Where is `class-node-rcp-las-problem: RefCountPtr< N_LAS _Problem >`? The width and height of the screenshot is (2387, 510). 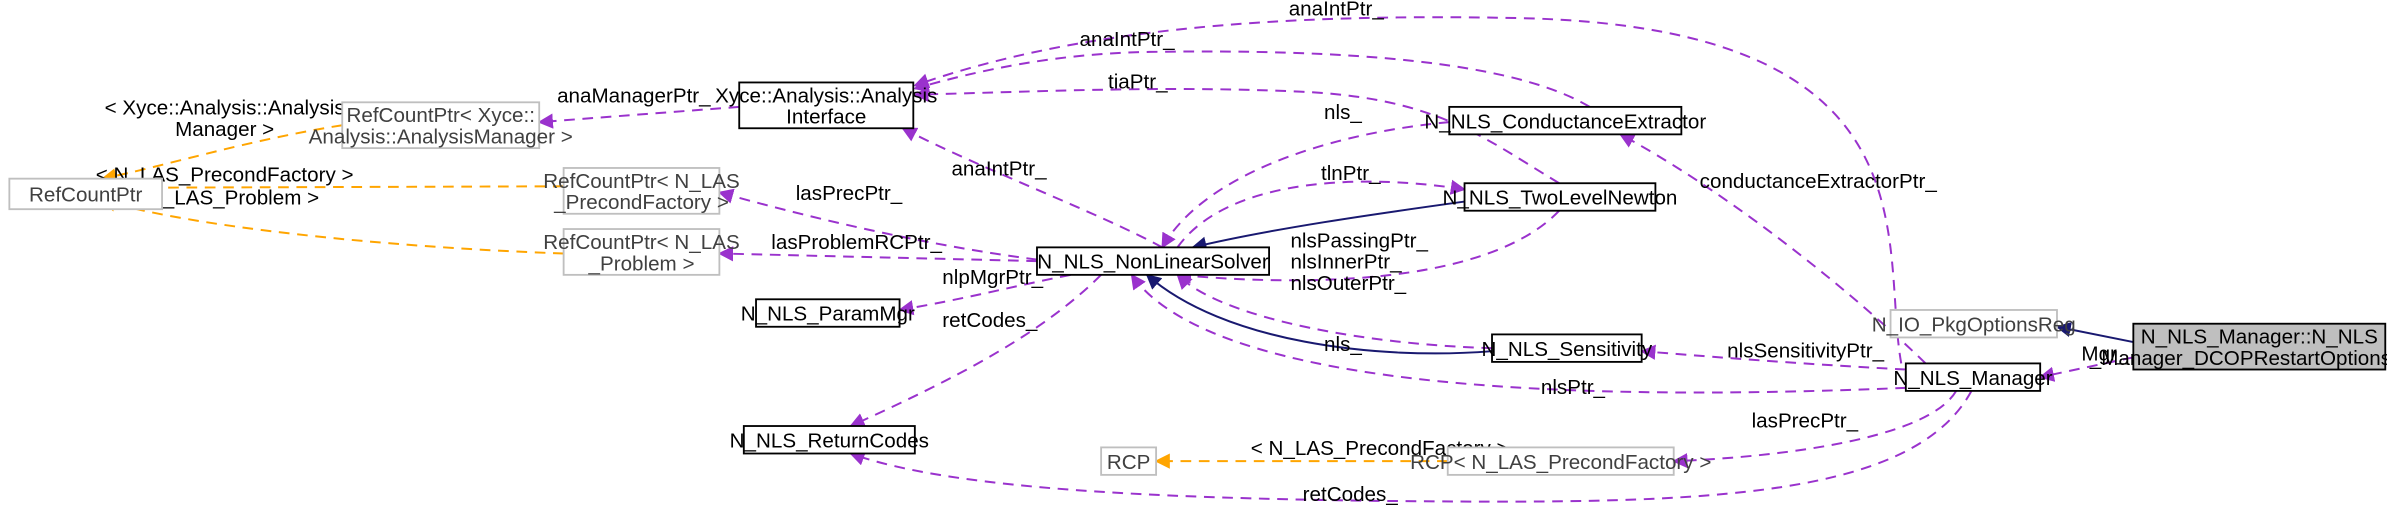
class-node-rcp-las-problem: RefCountPtr< N_LAS _Problem > is located at coordinates (641, 252).